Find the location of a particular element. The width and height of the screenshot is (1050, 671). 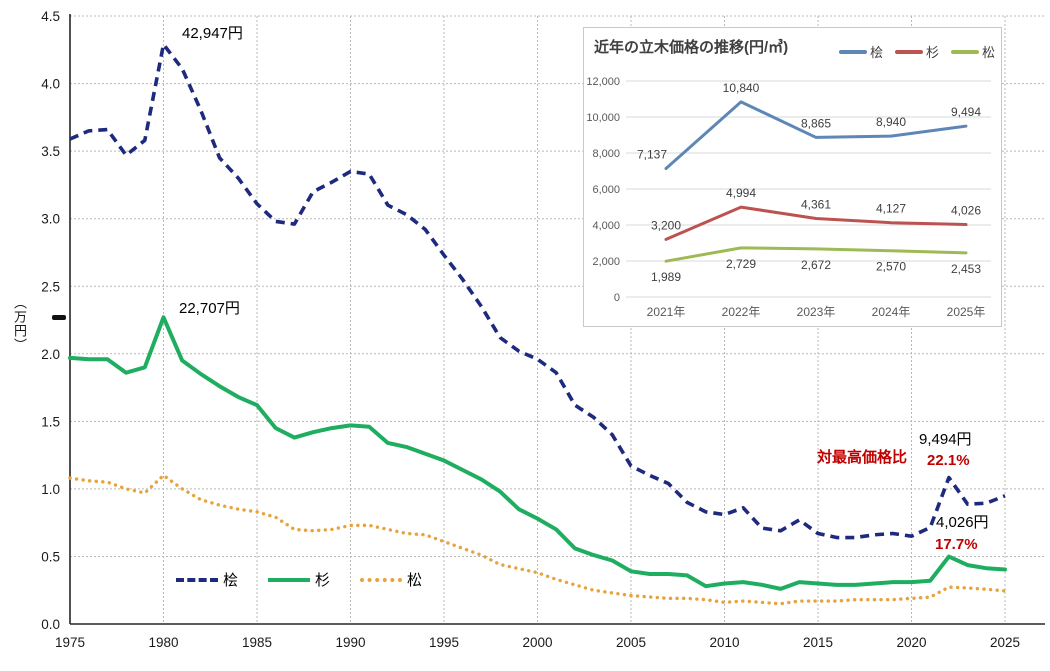

hinoki-peak-label: 42,947円 is located at coordinates (212, 33).